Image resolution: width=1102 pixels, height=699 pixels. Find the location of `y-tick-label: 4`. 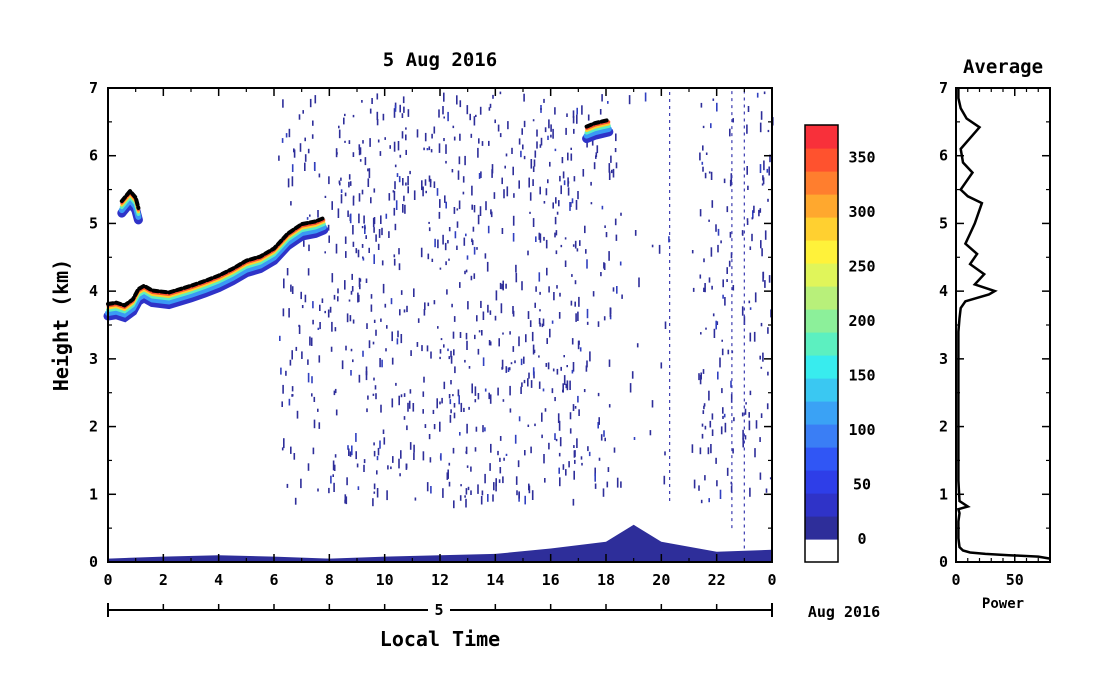

y-tick-label: 4 is located at coordinates (93, 291).